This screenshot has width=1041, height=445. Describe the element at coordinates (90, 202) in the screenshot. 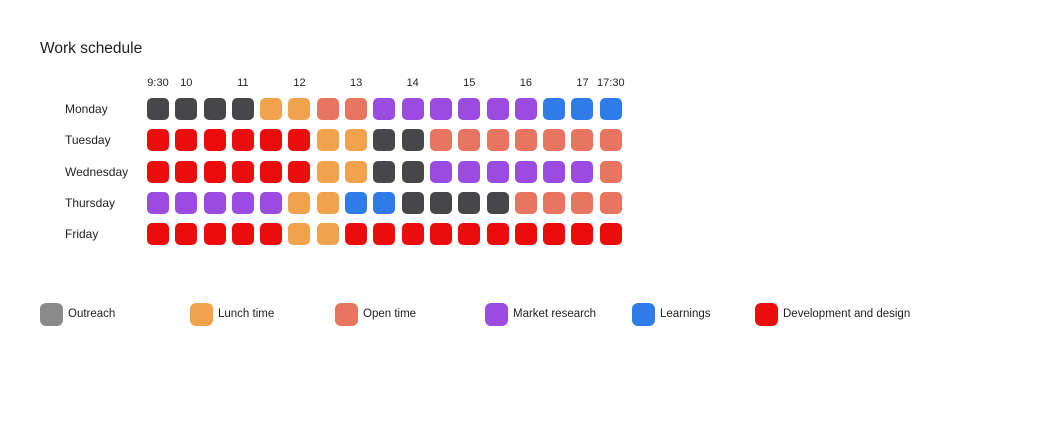

I see `day-label: Thursday` at that location.